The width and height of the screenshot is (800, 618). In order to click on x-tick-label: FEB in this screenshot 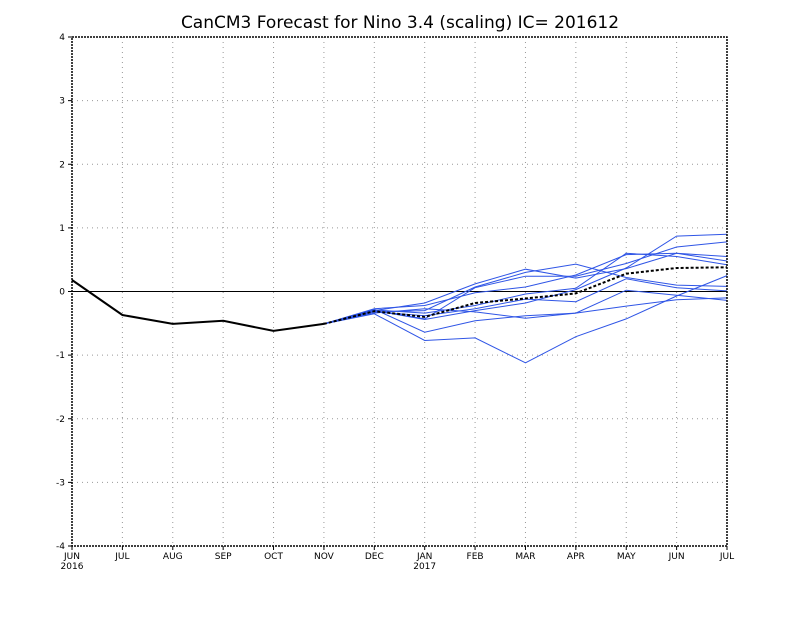, I will do `click(475, 557)`.